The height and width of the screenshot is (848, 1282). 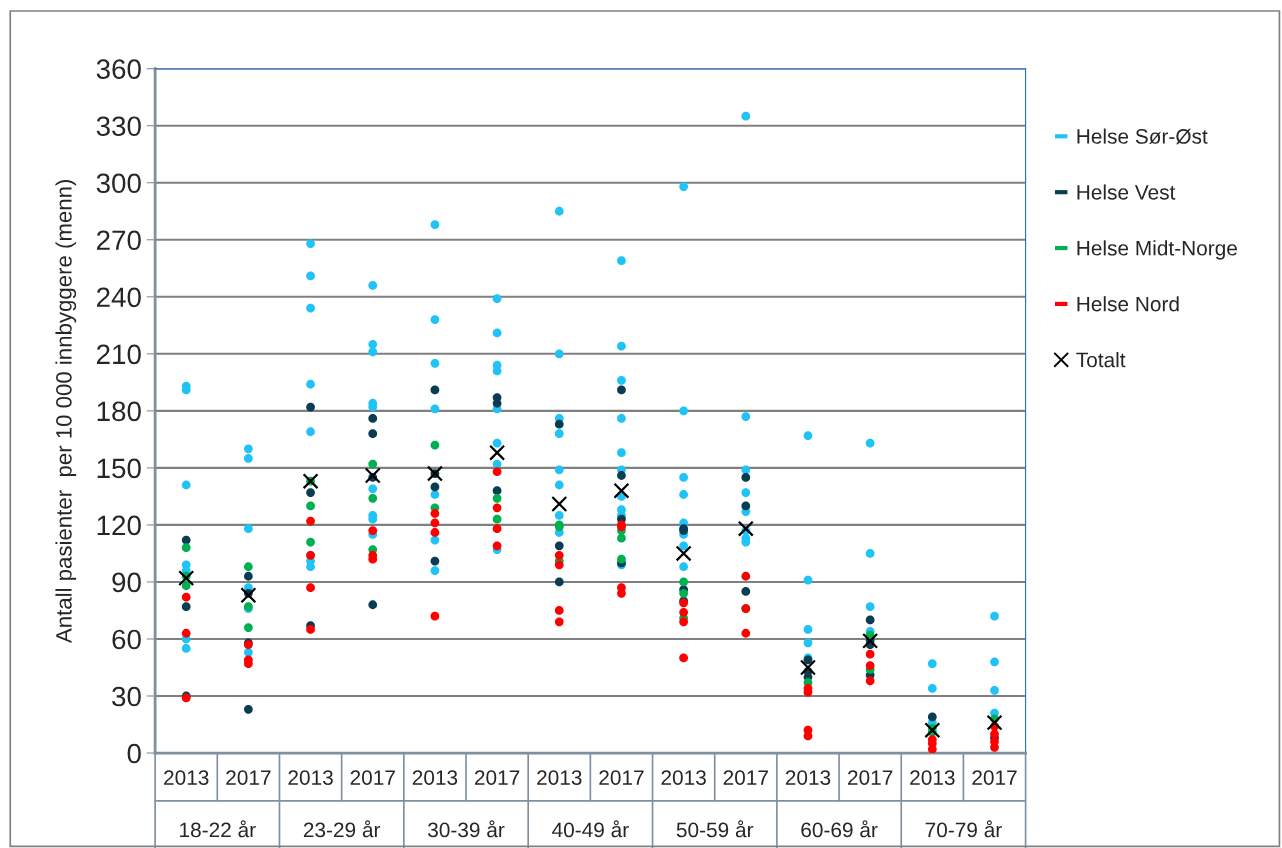 I want to click on legend-label: Helse Sør-Øst, so click(x=1142, y=136).